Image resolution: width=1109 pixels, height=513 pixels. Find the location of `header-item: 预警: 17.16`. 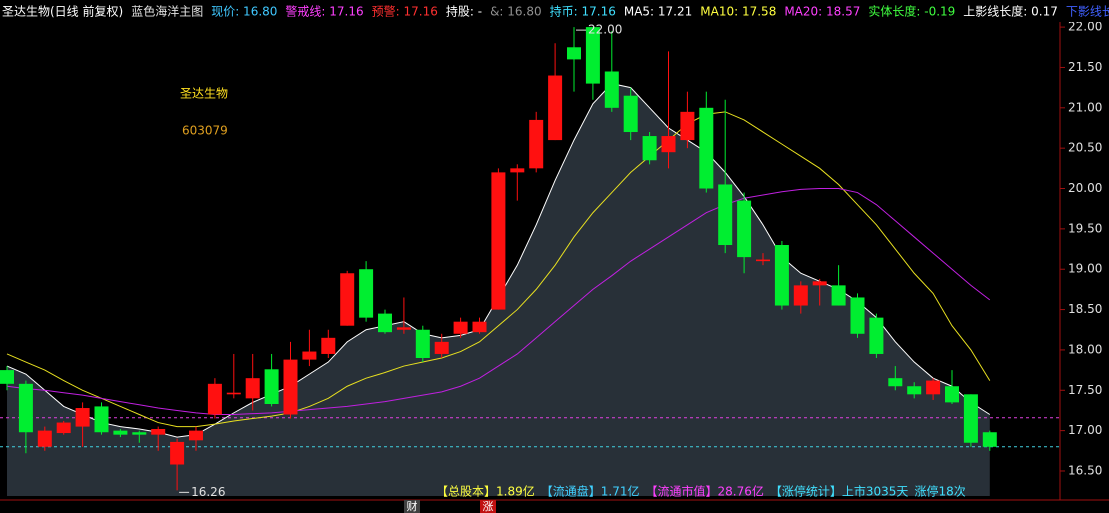

header-item: 预警: 17.16 is located at coordinates (405, 11).